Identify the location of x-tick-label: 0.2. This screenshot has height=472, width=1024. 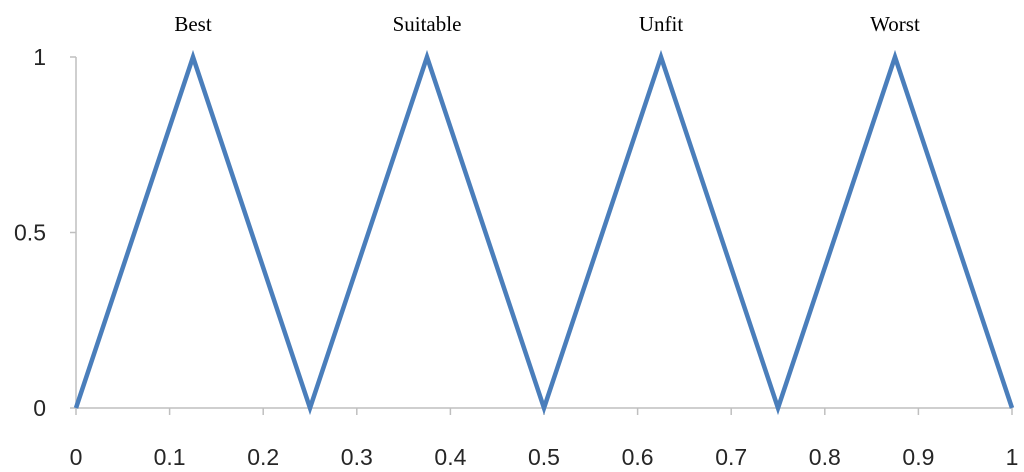
(263, 457).